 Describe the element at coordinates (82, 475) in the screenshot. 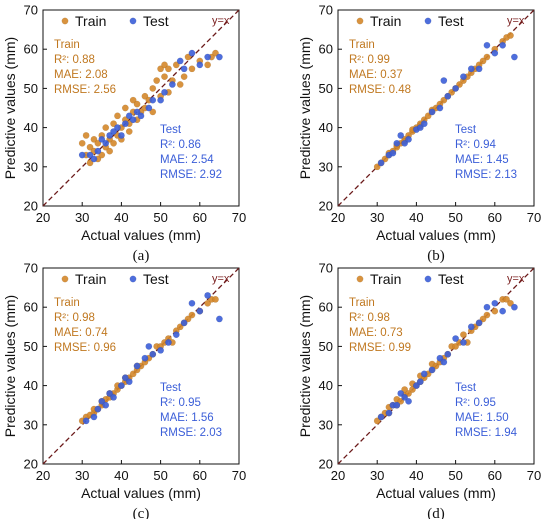

I see `x-tick-label: 30` at that location.